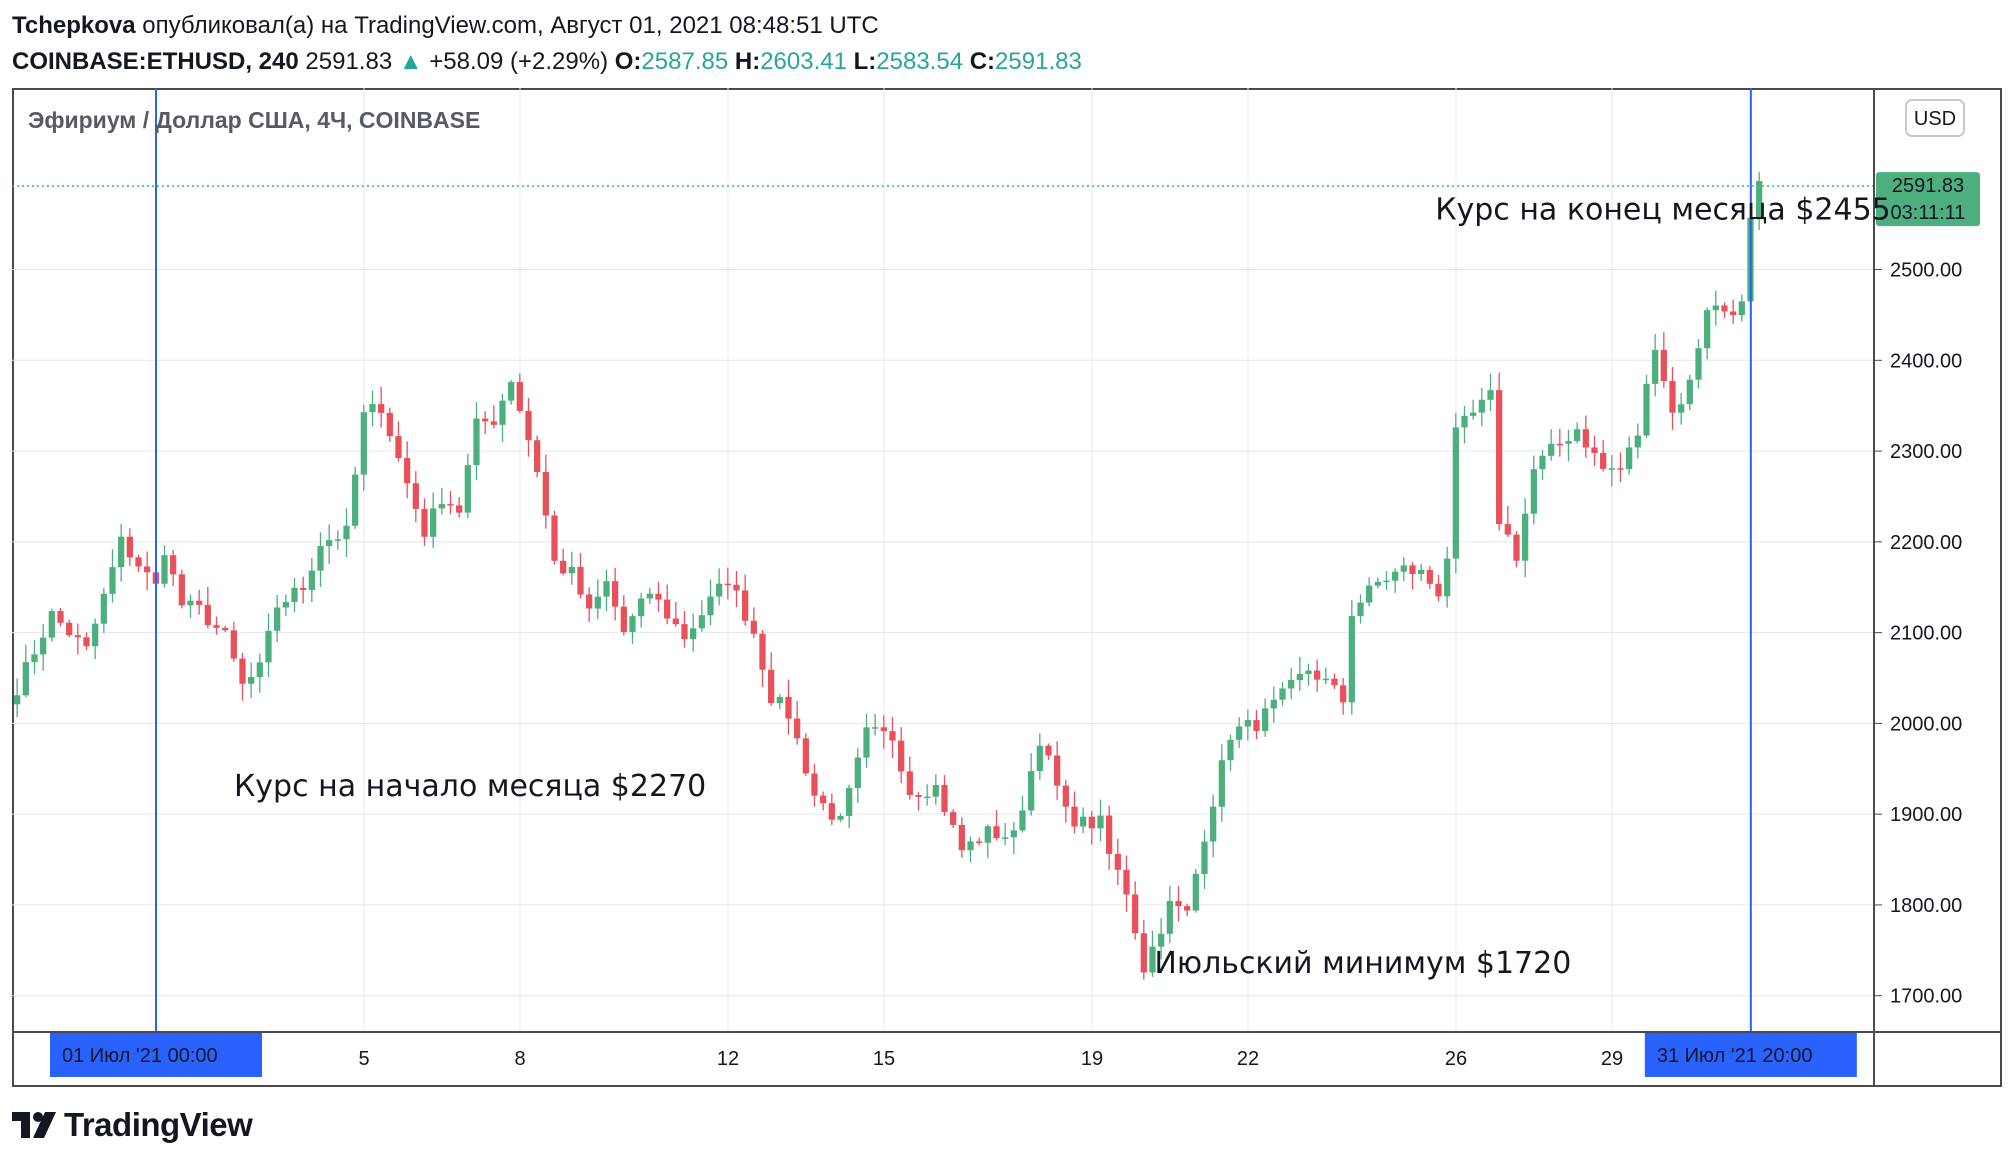 The width and height of the screenshot is (2010, 1162). I want to click on currency-button: USD, so click(1935, 118).